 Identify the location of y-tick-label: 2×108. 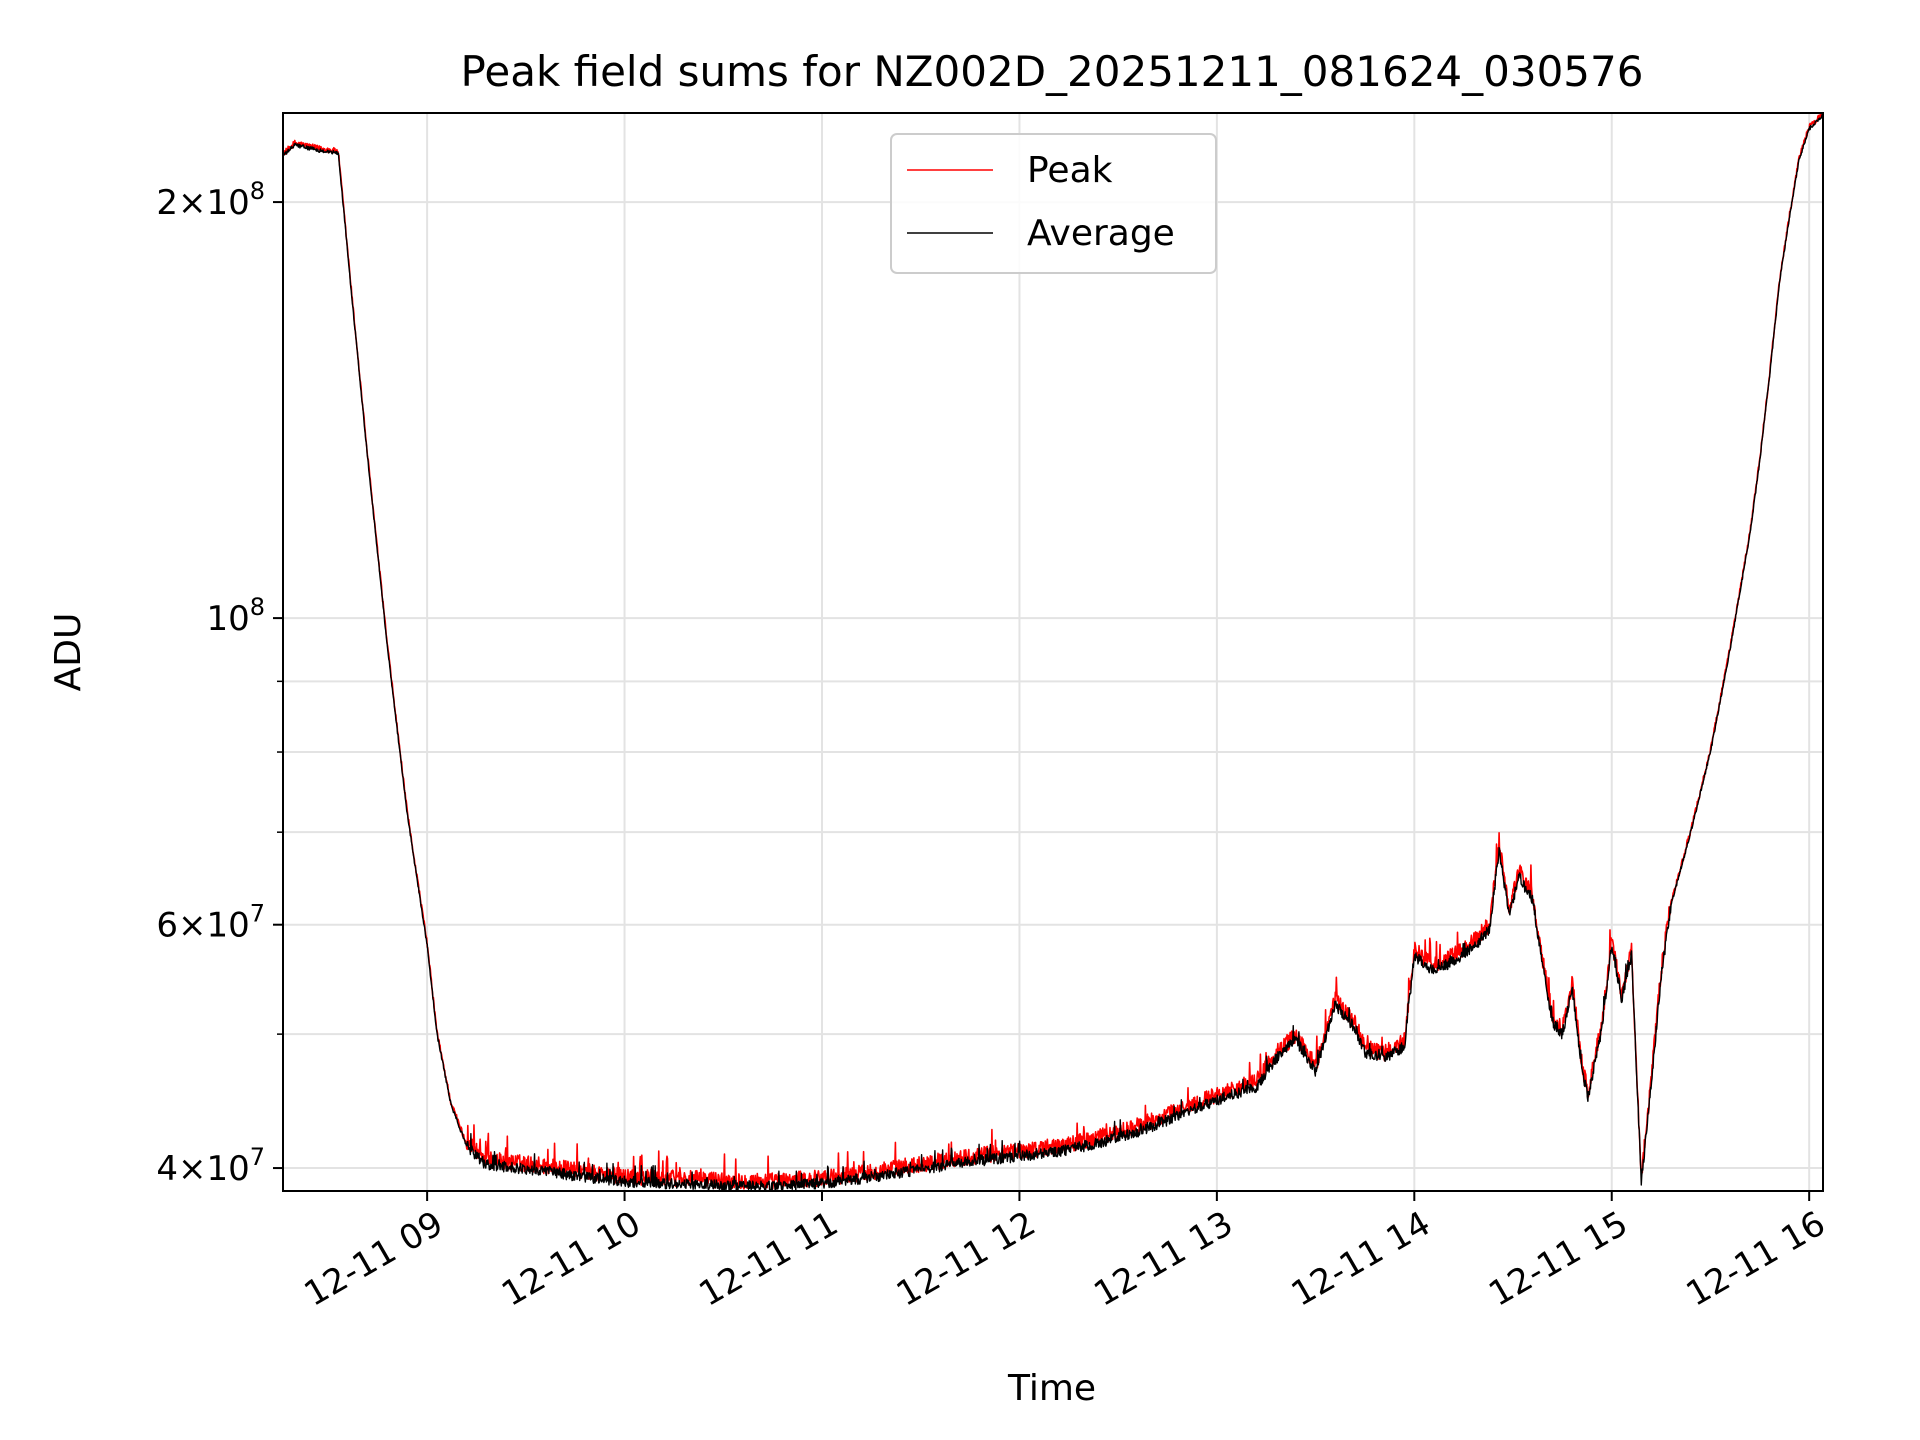
(210, 200).